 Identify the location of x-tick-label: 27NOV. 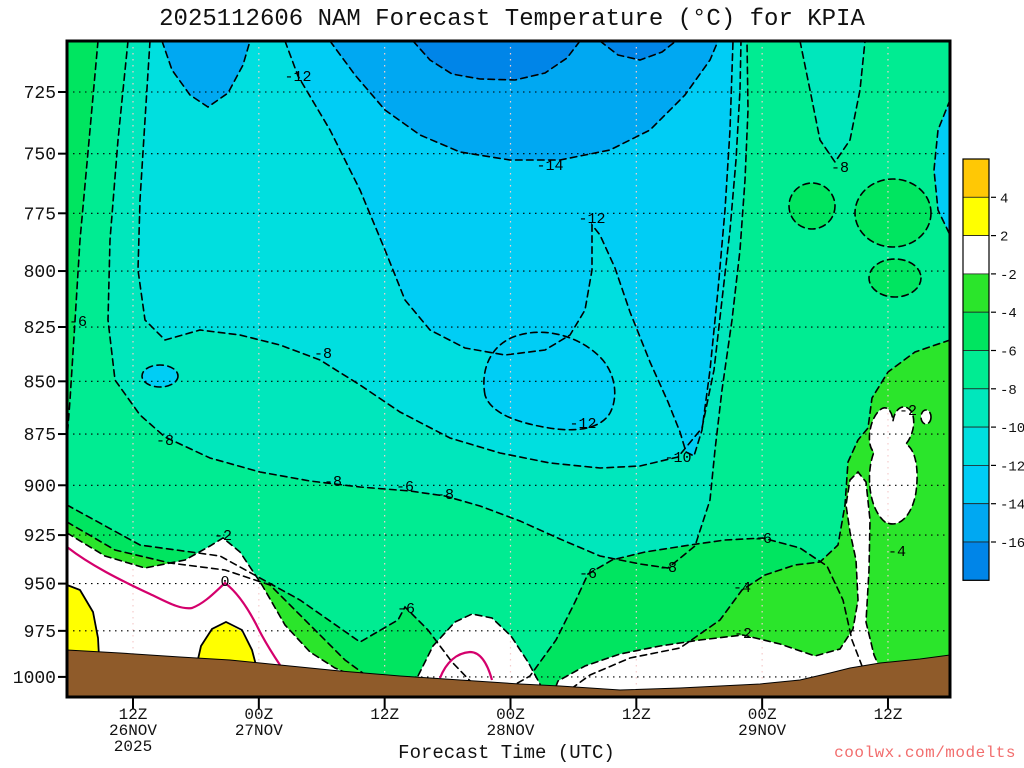
(259, 731).